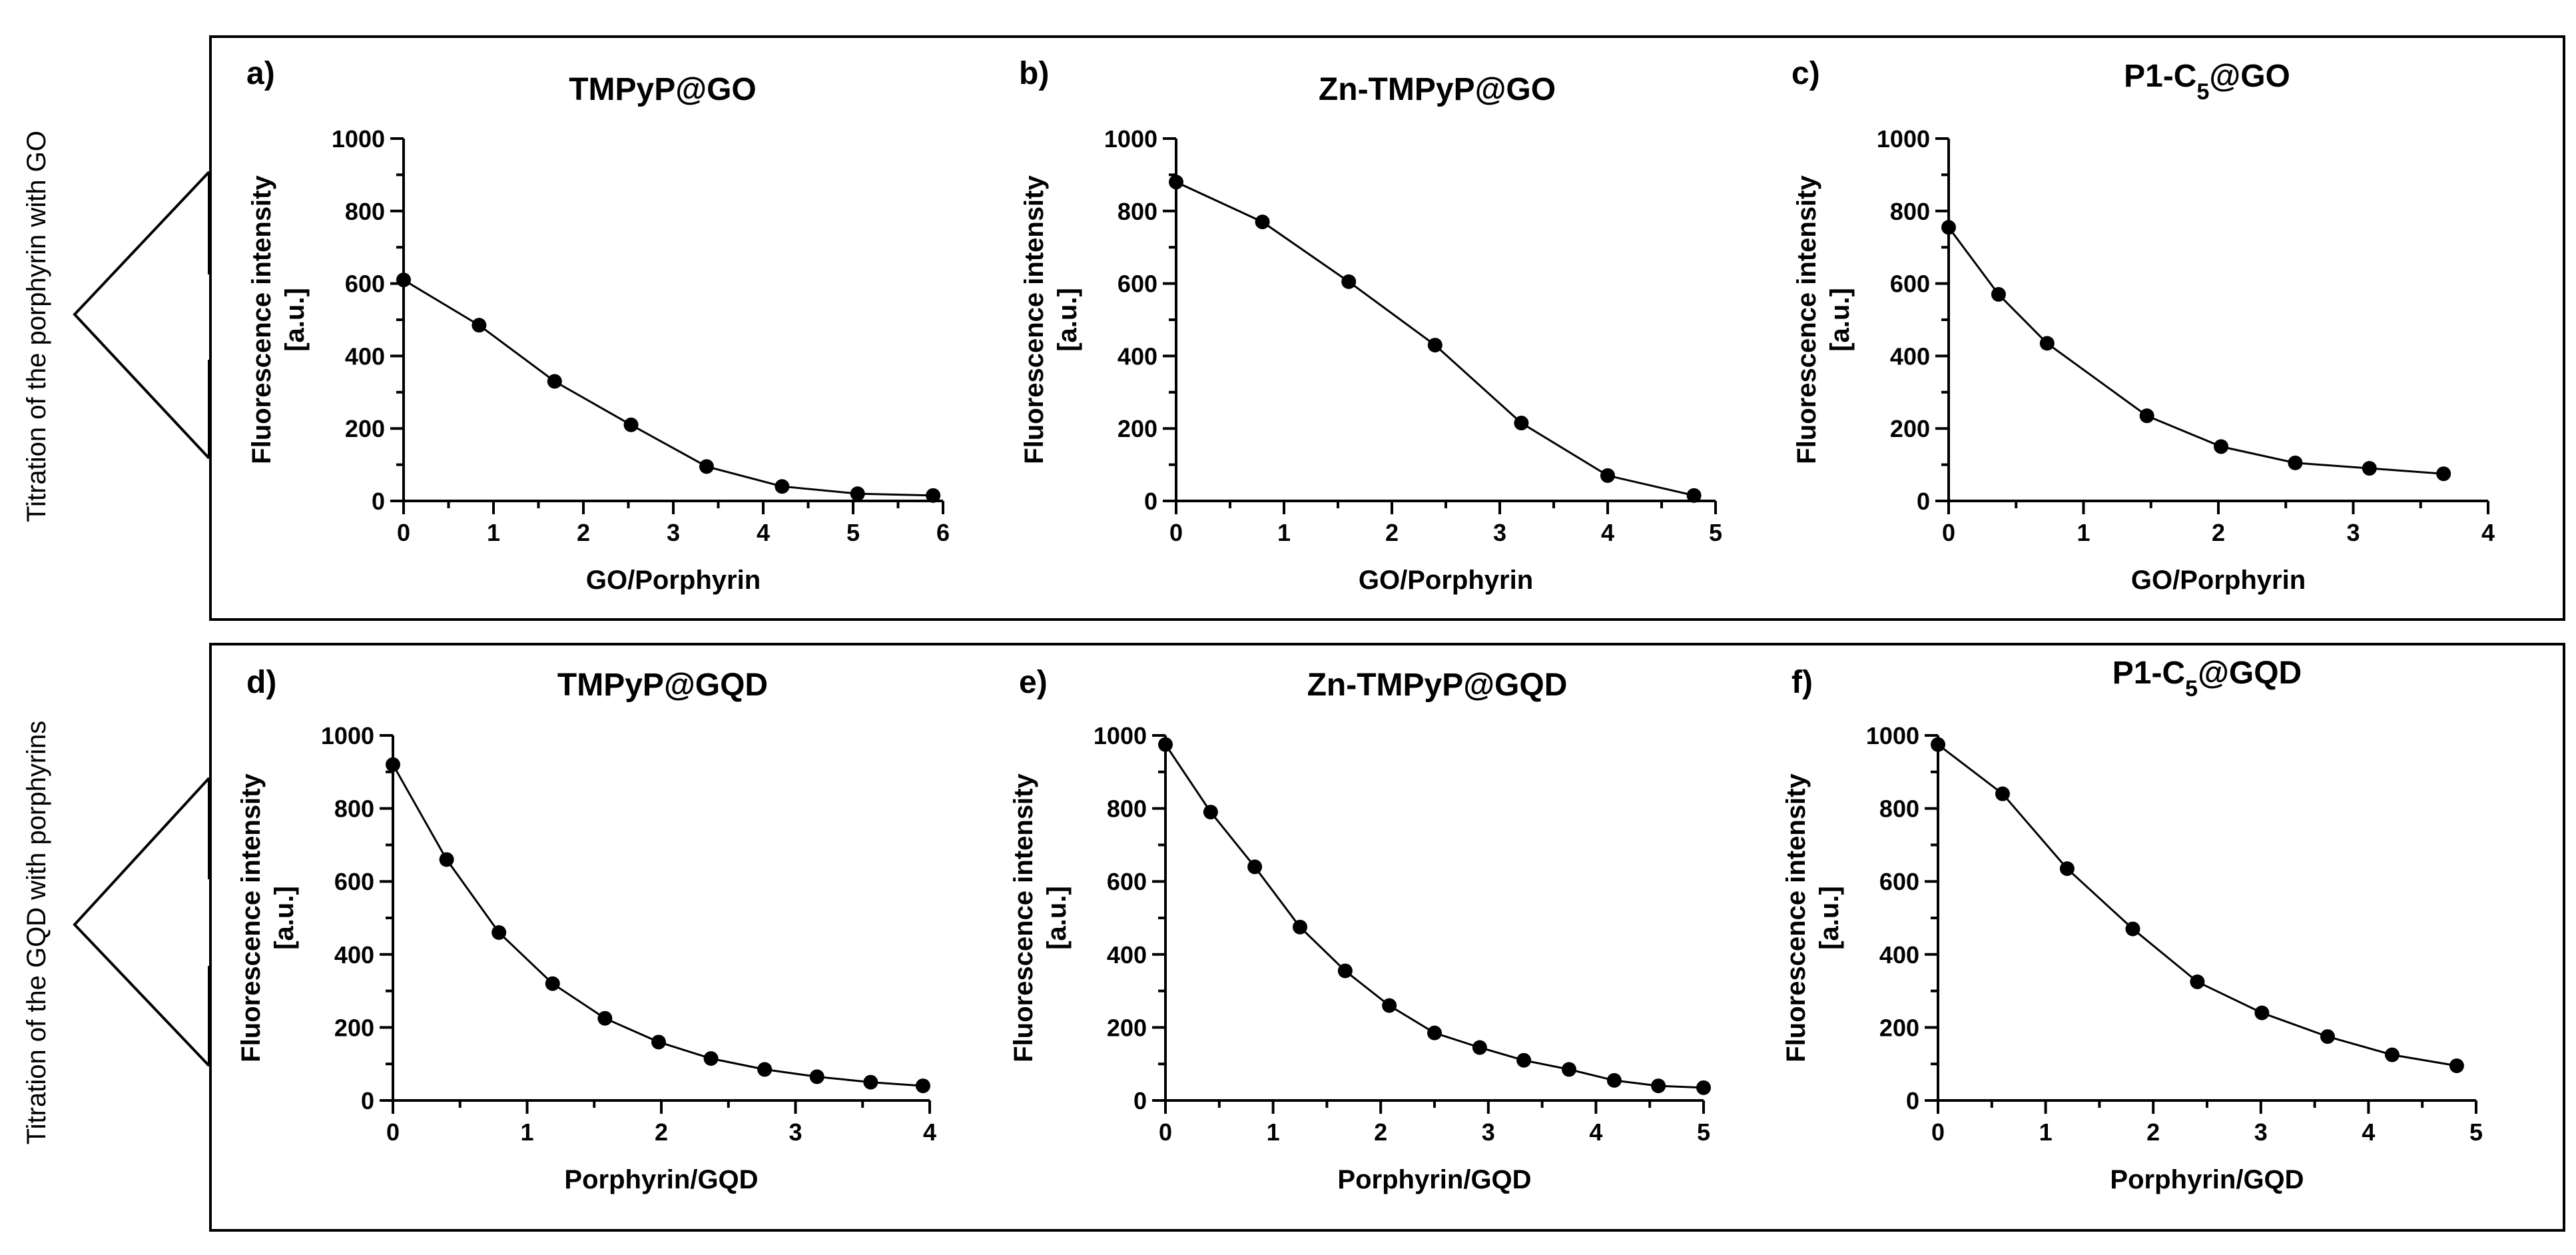 The width and height of the screenshot is (2576, 1255). I want to click on row-bracket-bottom, so click(141, 922).